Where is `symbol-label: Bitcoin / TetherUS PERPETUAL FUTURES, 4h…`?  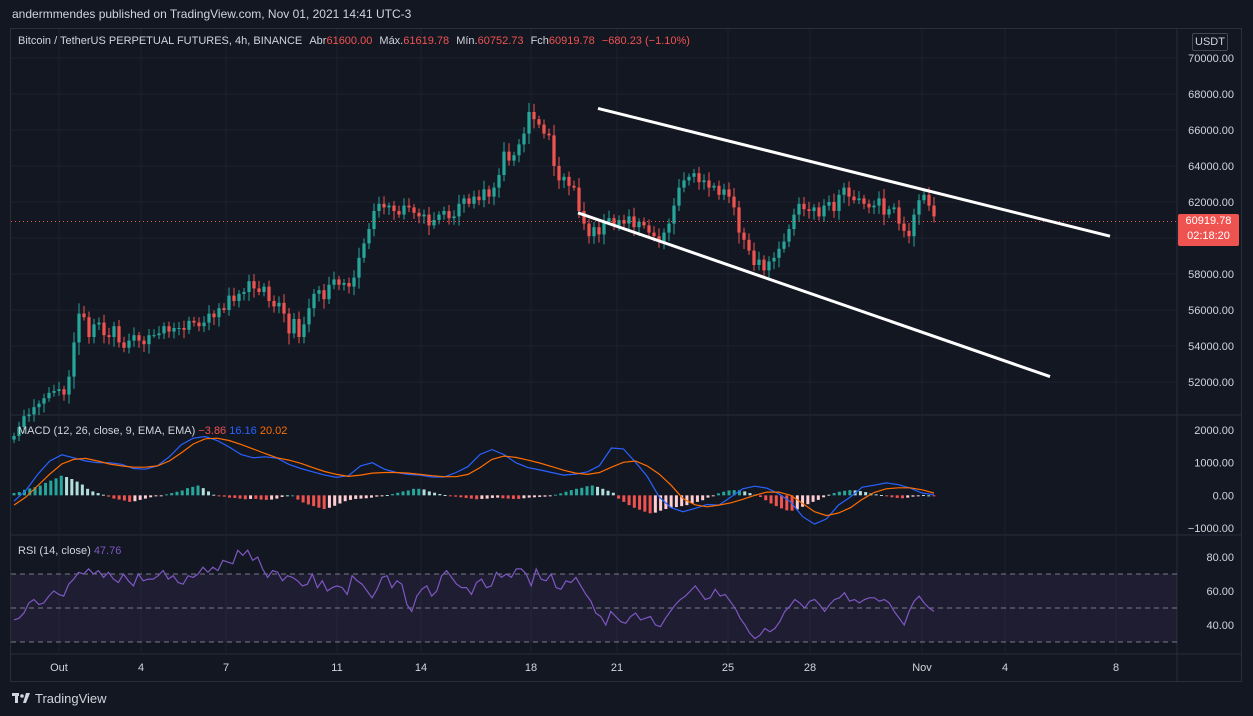 symbol-label: Bitcoin / TetherUS PERPETUAL FUTURES, 4h… is located at coordinates (160, 41).